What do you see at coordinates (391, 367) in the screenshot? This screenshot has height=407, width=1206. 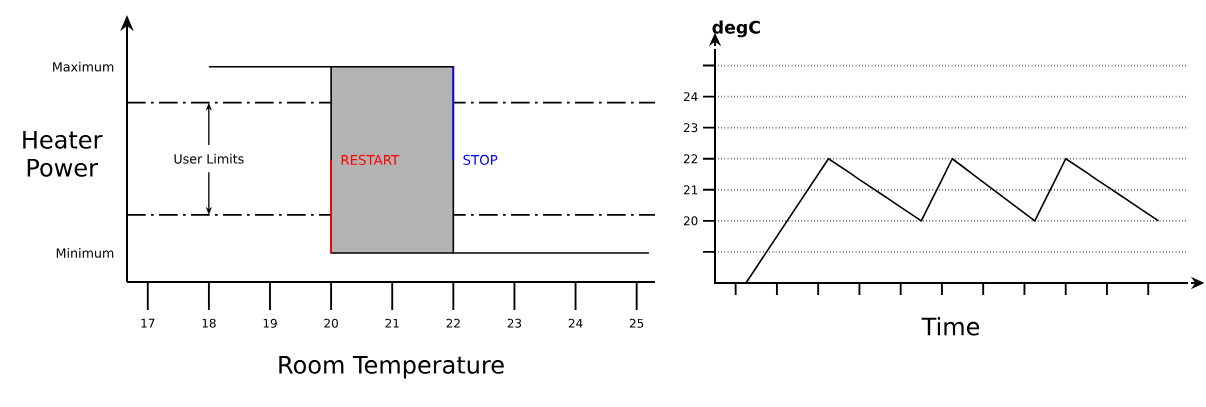 I see `x-axis-title: Room Temperature` at bounding box center [391, 367].